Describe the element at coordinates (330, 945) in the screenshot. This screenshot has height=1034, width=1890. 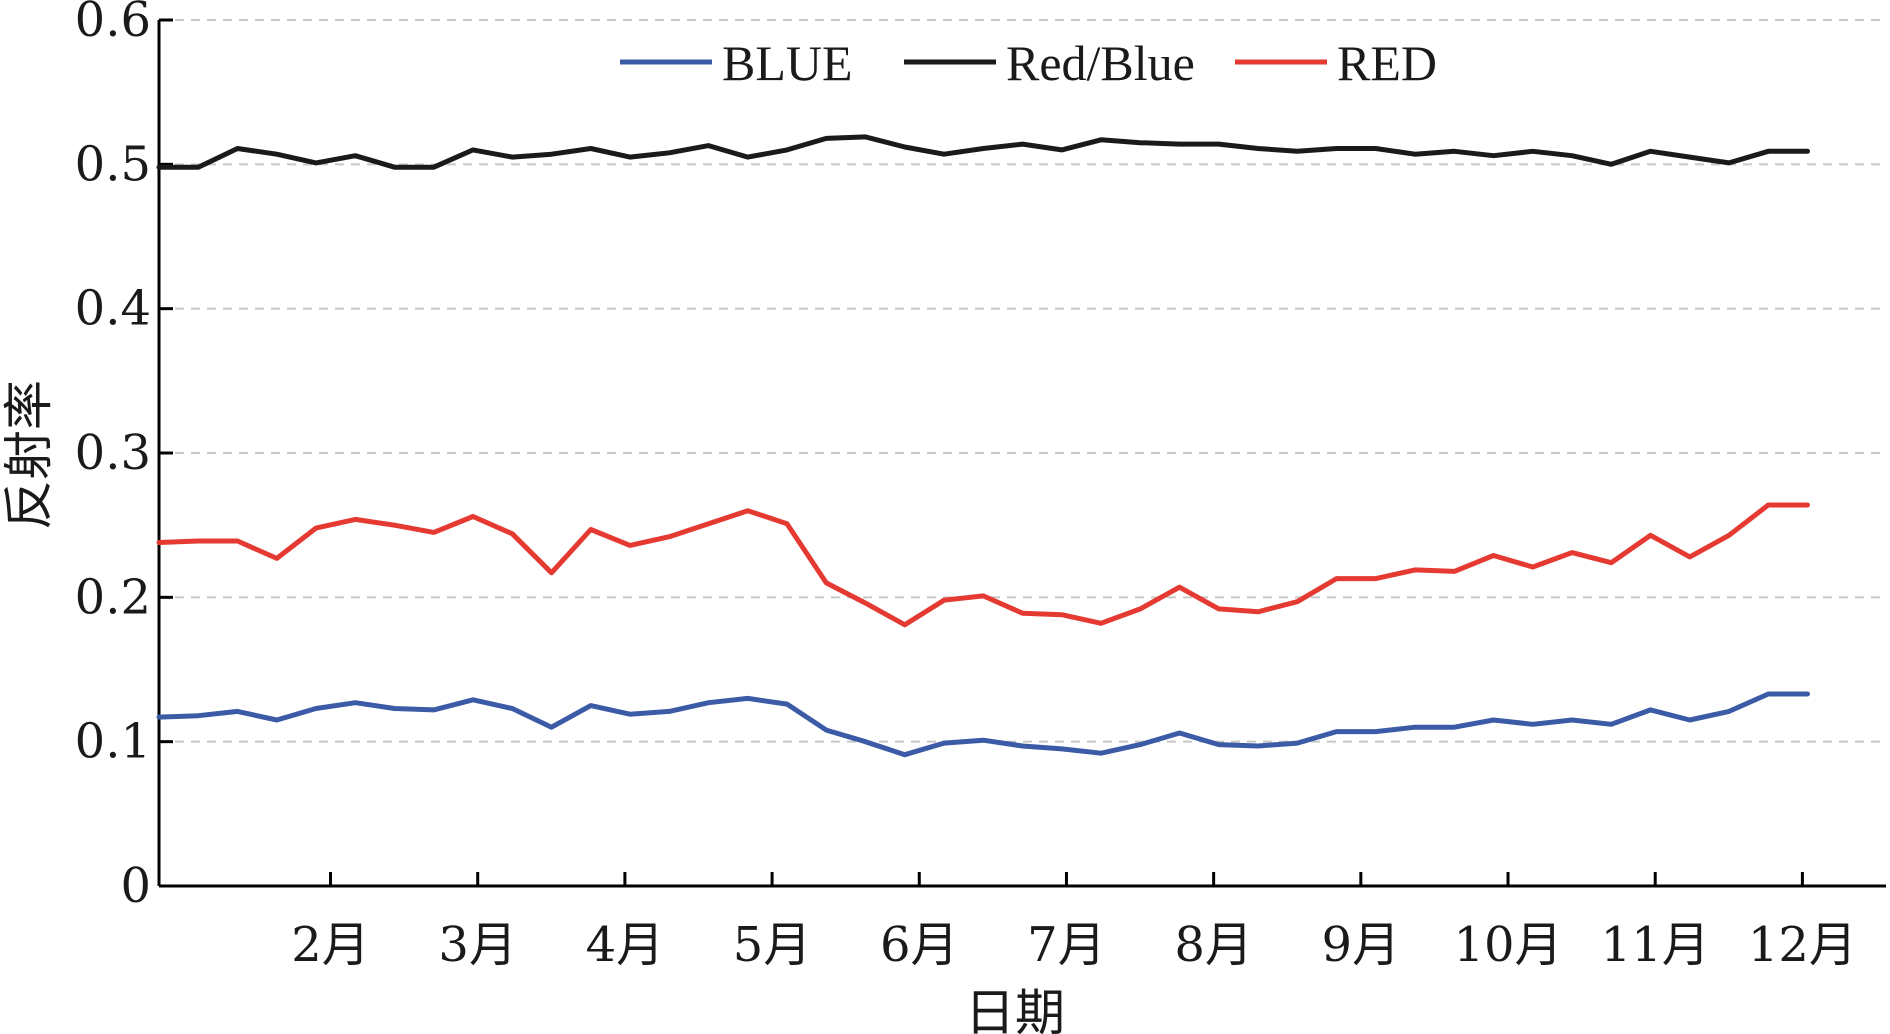
I see `x-tick-label: 2月` at that location.